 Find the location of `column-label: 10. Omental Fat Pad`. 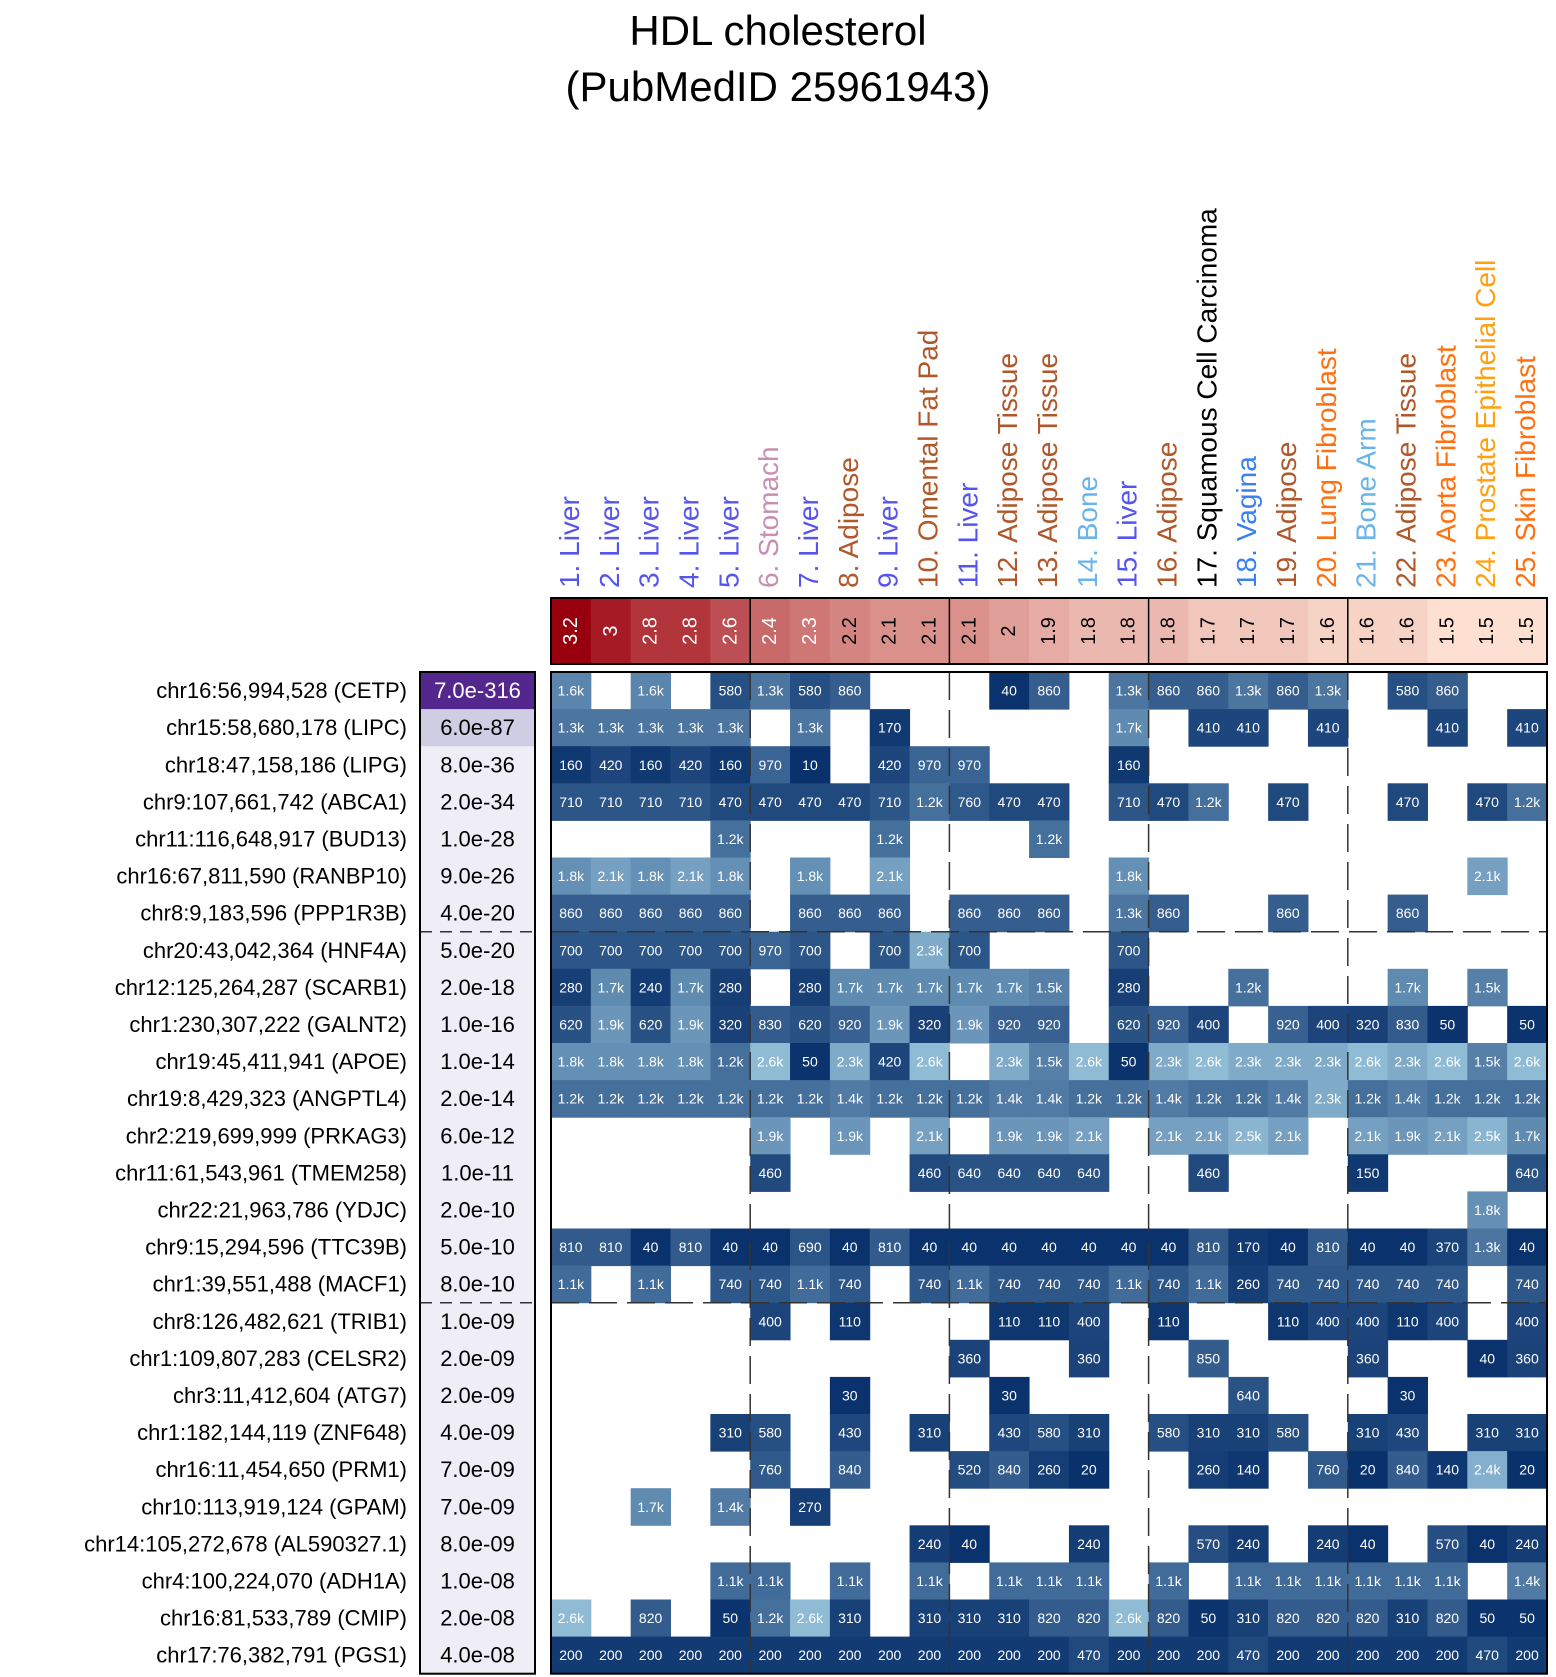

column-label: 10. Omental Fat Pad is located at coordinates (927, 459).